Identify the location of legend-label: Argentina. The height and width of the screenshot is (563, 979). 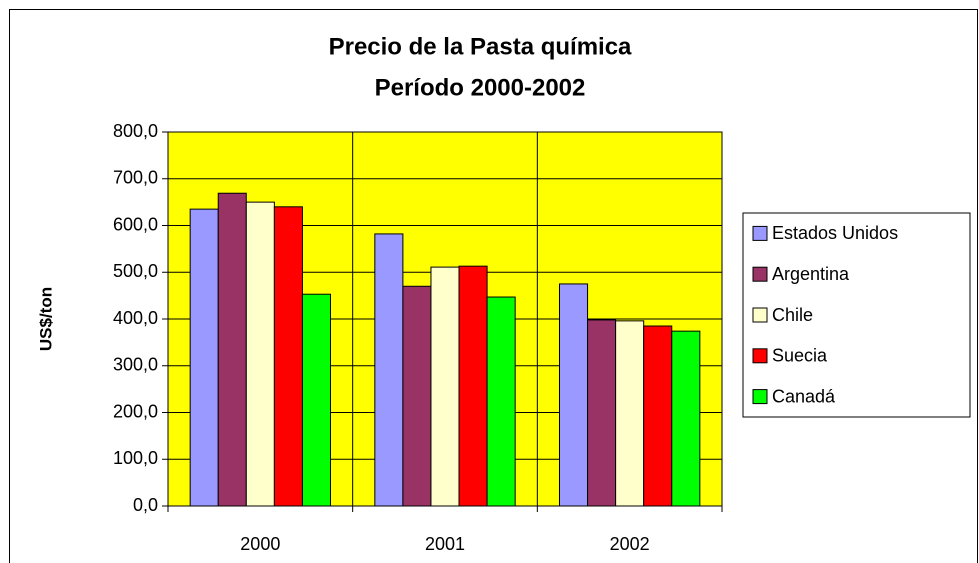
(811, 274).